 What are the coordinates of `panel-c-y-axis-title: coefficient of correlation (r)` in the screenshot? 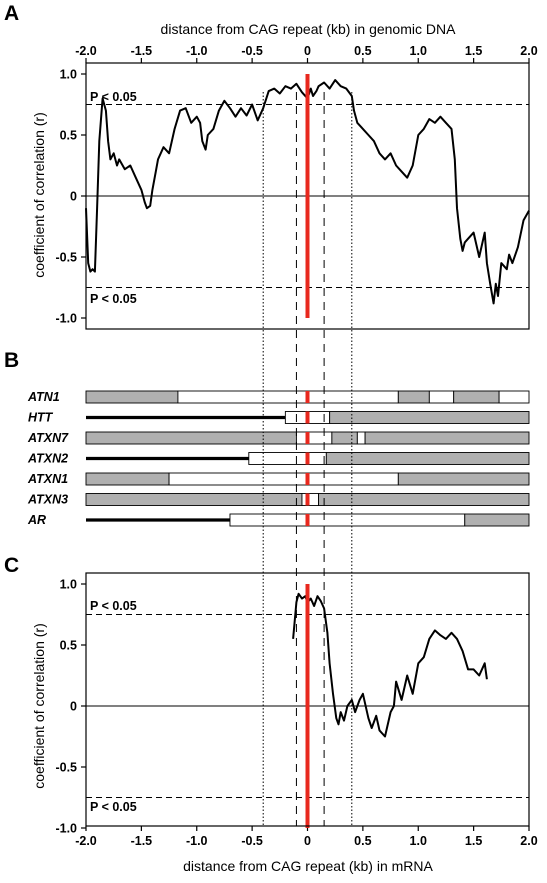 It's located at (39, 705).